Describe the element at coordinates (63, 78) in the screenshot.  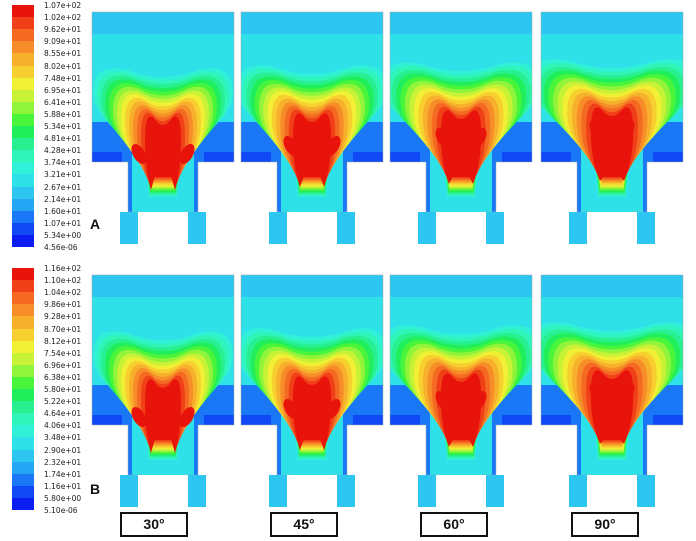
I see `legend-tick-label: 7.48e+01` at that location.